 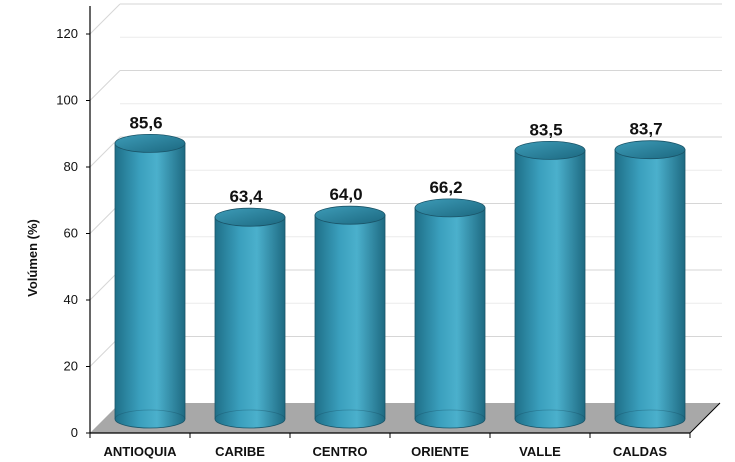 What do you see at coordinates (640, 451) in the screenshot?
I see `x-tick-label: CALDAS` at bounding box center [640, 451].